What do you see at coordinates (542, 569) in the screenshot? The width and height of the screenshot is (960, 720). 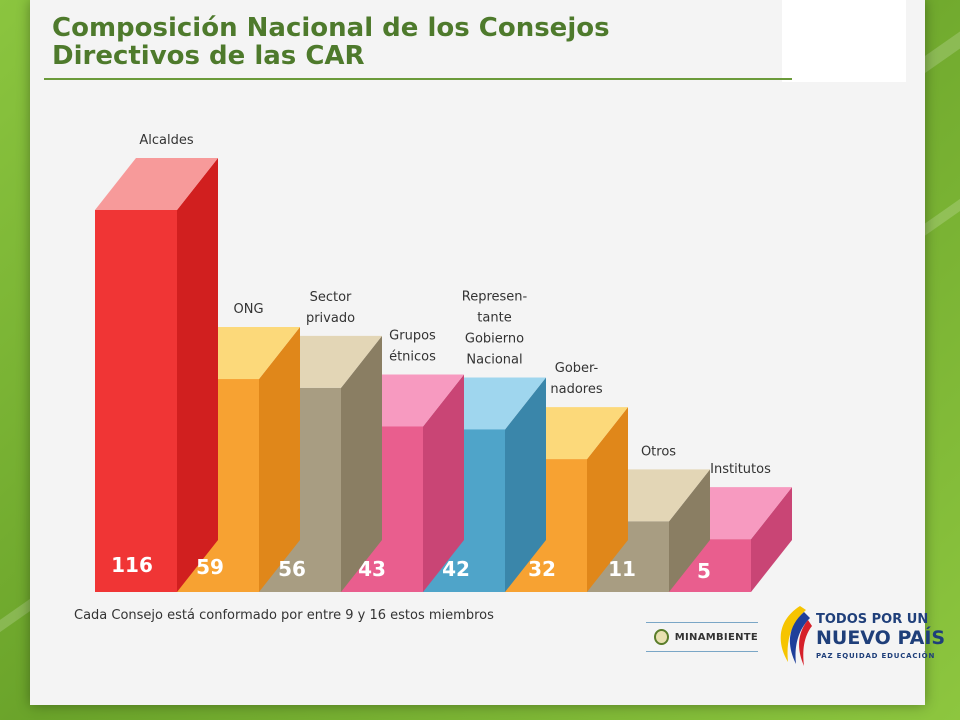 I see `value-label: 32` at bounding box center [542, 569].